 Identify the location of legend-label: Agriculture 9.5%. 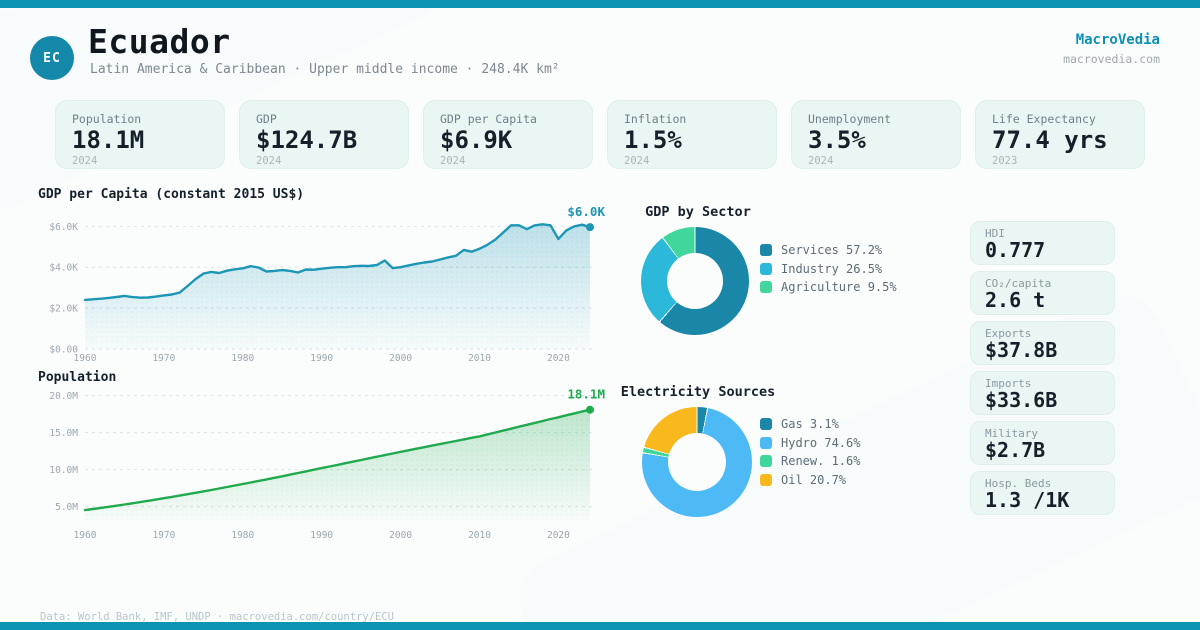
(839, 287).